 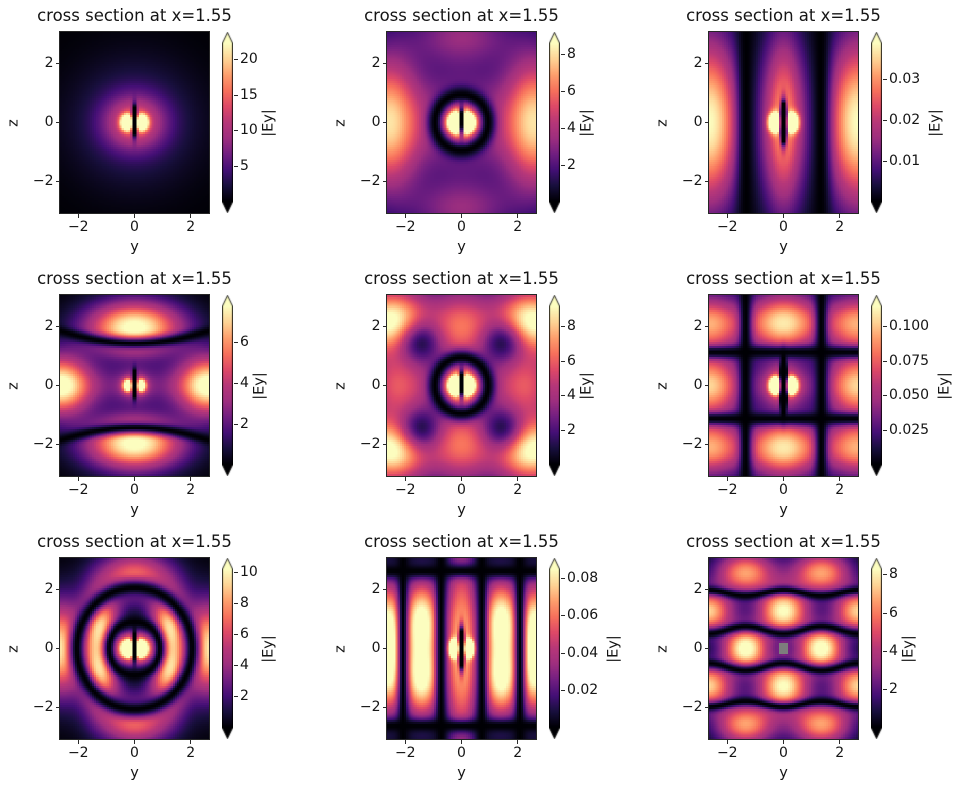 I want to click on colorbar-tick-label: 0.050, so click(x=909, y=395).